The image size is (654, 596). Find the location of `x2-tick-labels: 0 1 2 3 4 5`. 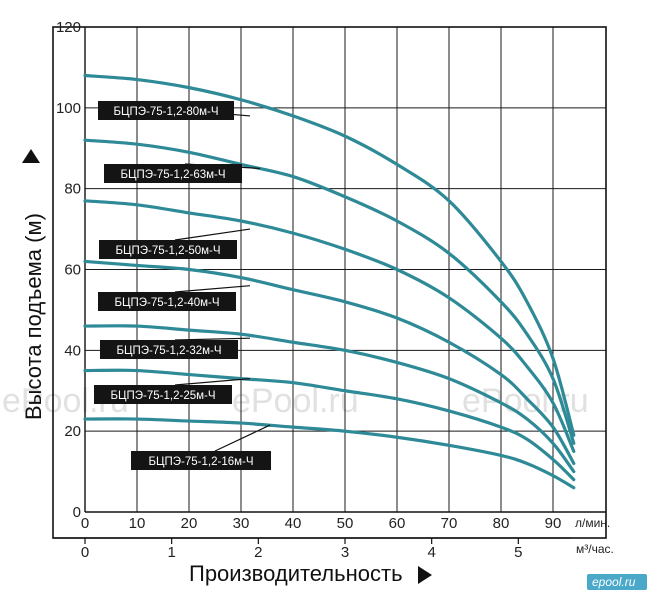

x2-tick-labels: 0 1 2 3 4 5 is located at coordinates (302, 549).